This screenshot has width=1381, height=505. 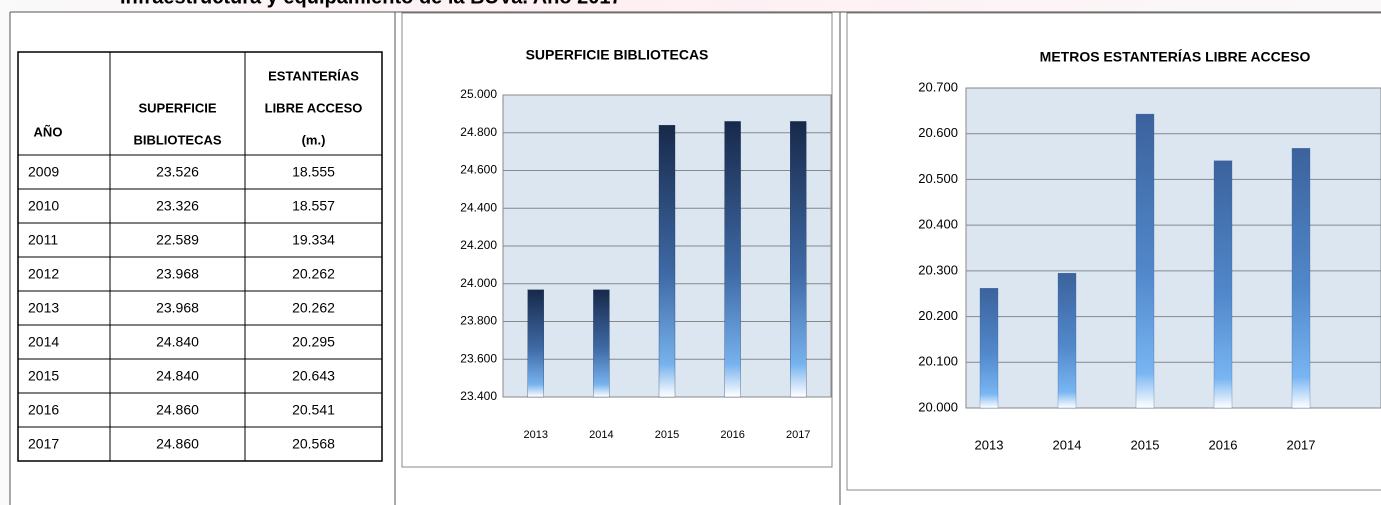 I want to click on y-tick-label: 25.000, so click(x=478, y=94).